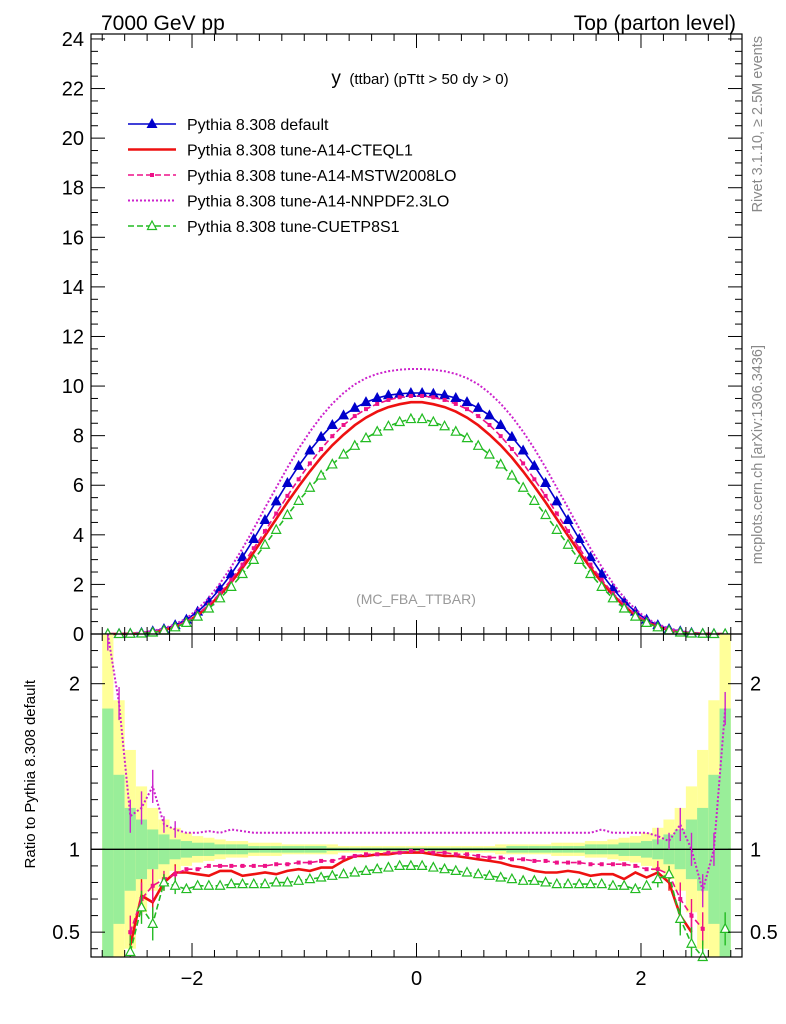 The image size is (786, 1024). What do you see at coordinates (78, 437) in the screenshot?
I see `main-y-tick-label: 8` at bounding box center [78, 437].